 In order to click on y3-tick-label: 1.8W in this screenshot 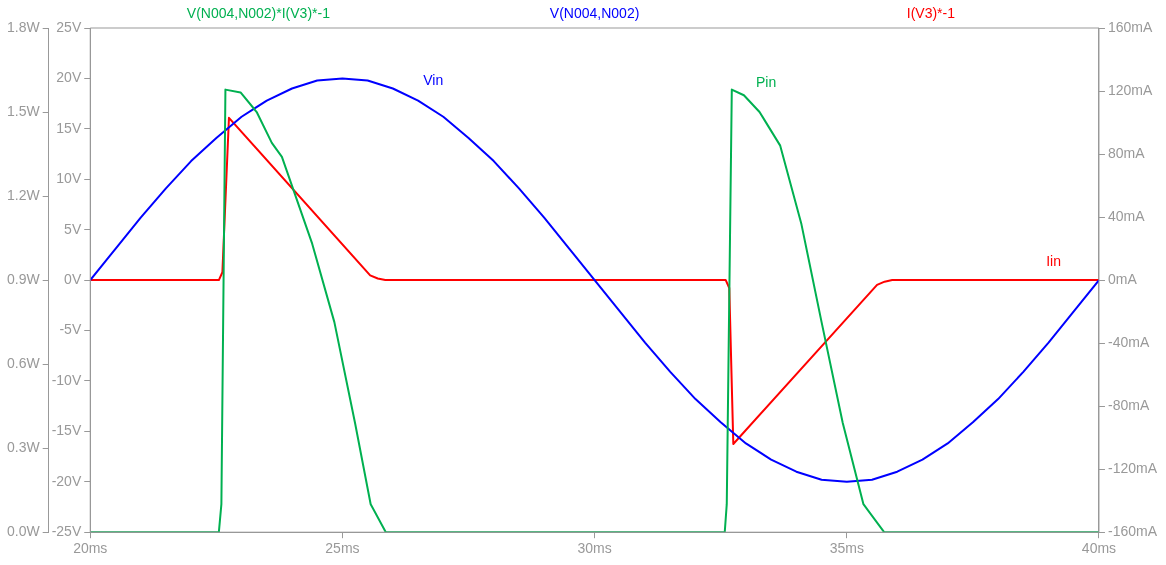, I will do `click(23, 26)`.